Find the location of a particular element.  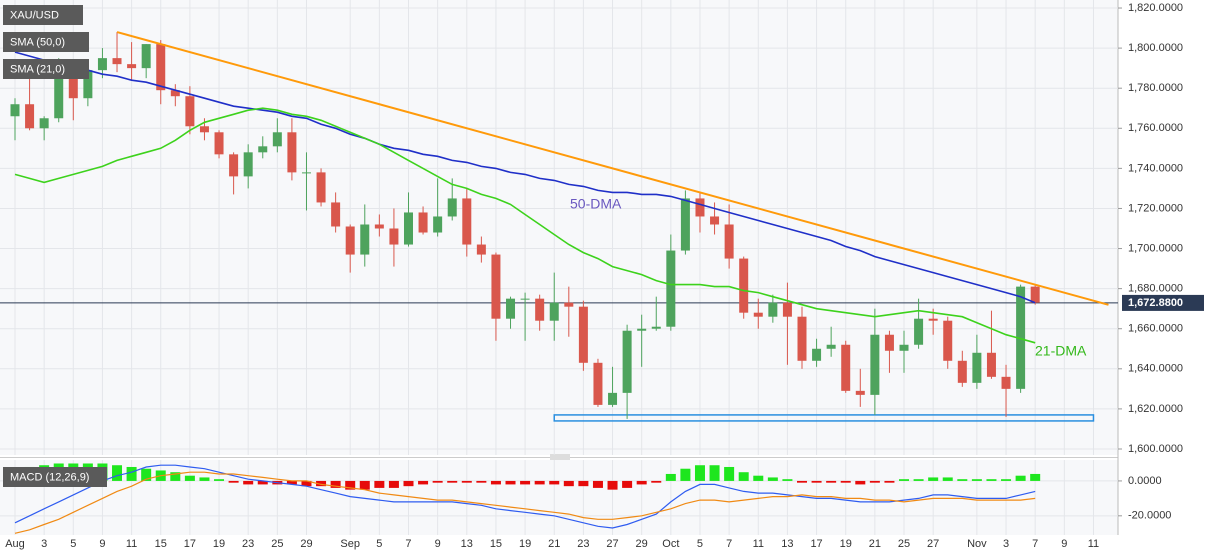

annotation: 50-DMA is located at coordinates (596, 204).